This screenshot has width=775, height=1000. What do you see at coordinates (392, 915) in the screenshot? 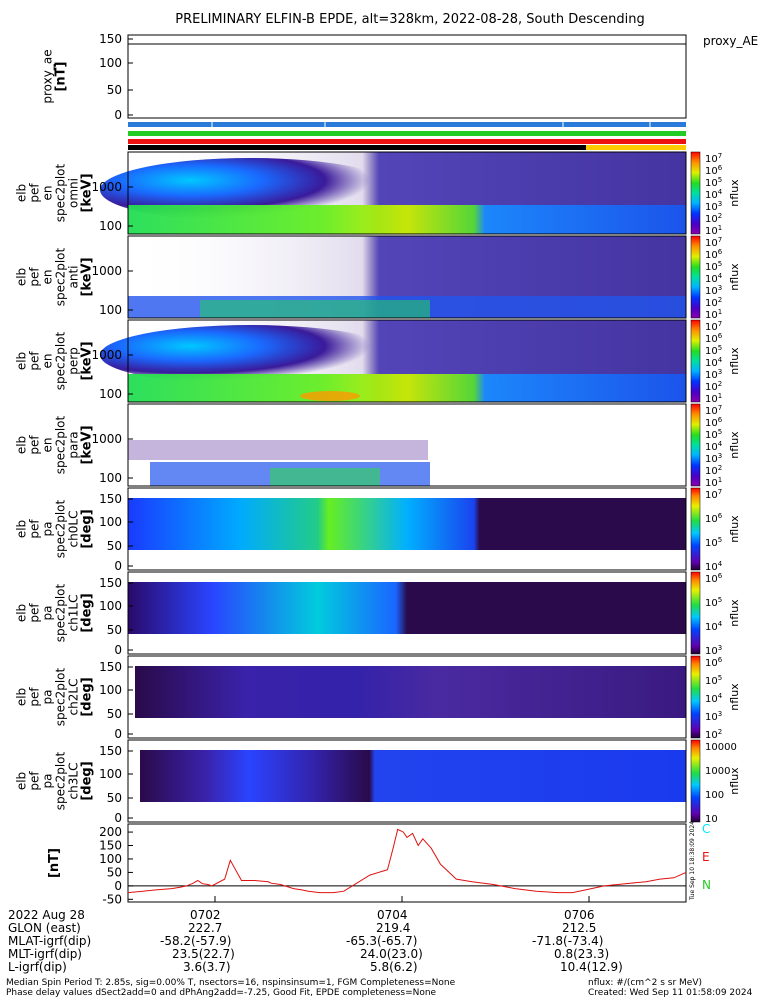
I see `x-tick-label-0704: 0704` at bounding box center [392, 915].